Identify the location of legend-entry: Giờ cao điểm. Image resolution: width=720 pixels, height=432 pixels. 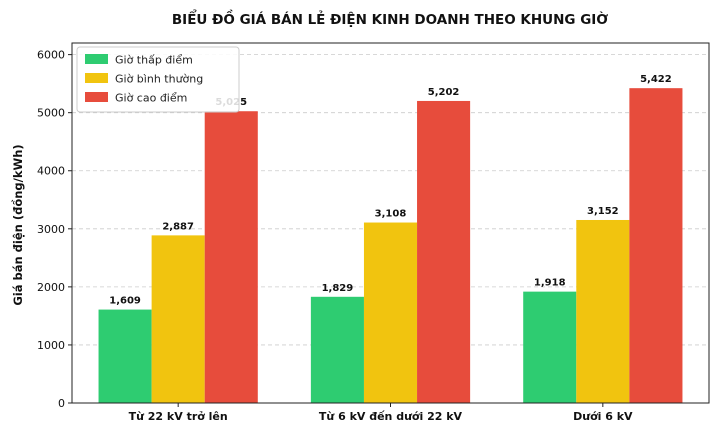
(151, 98).